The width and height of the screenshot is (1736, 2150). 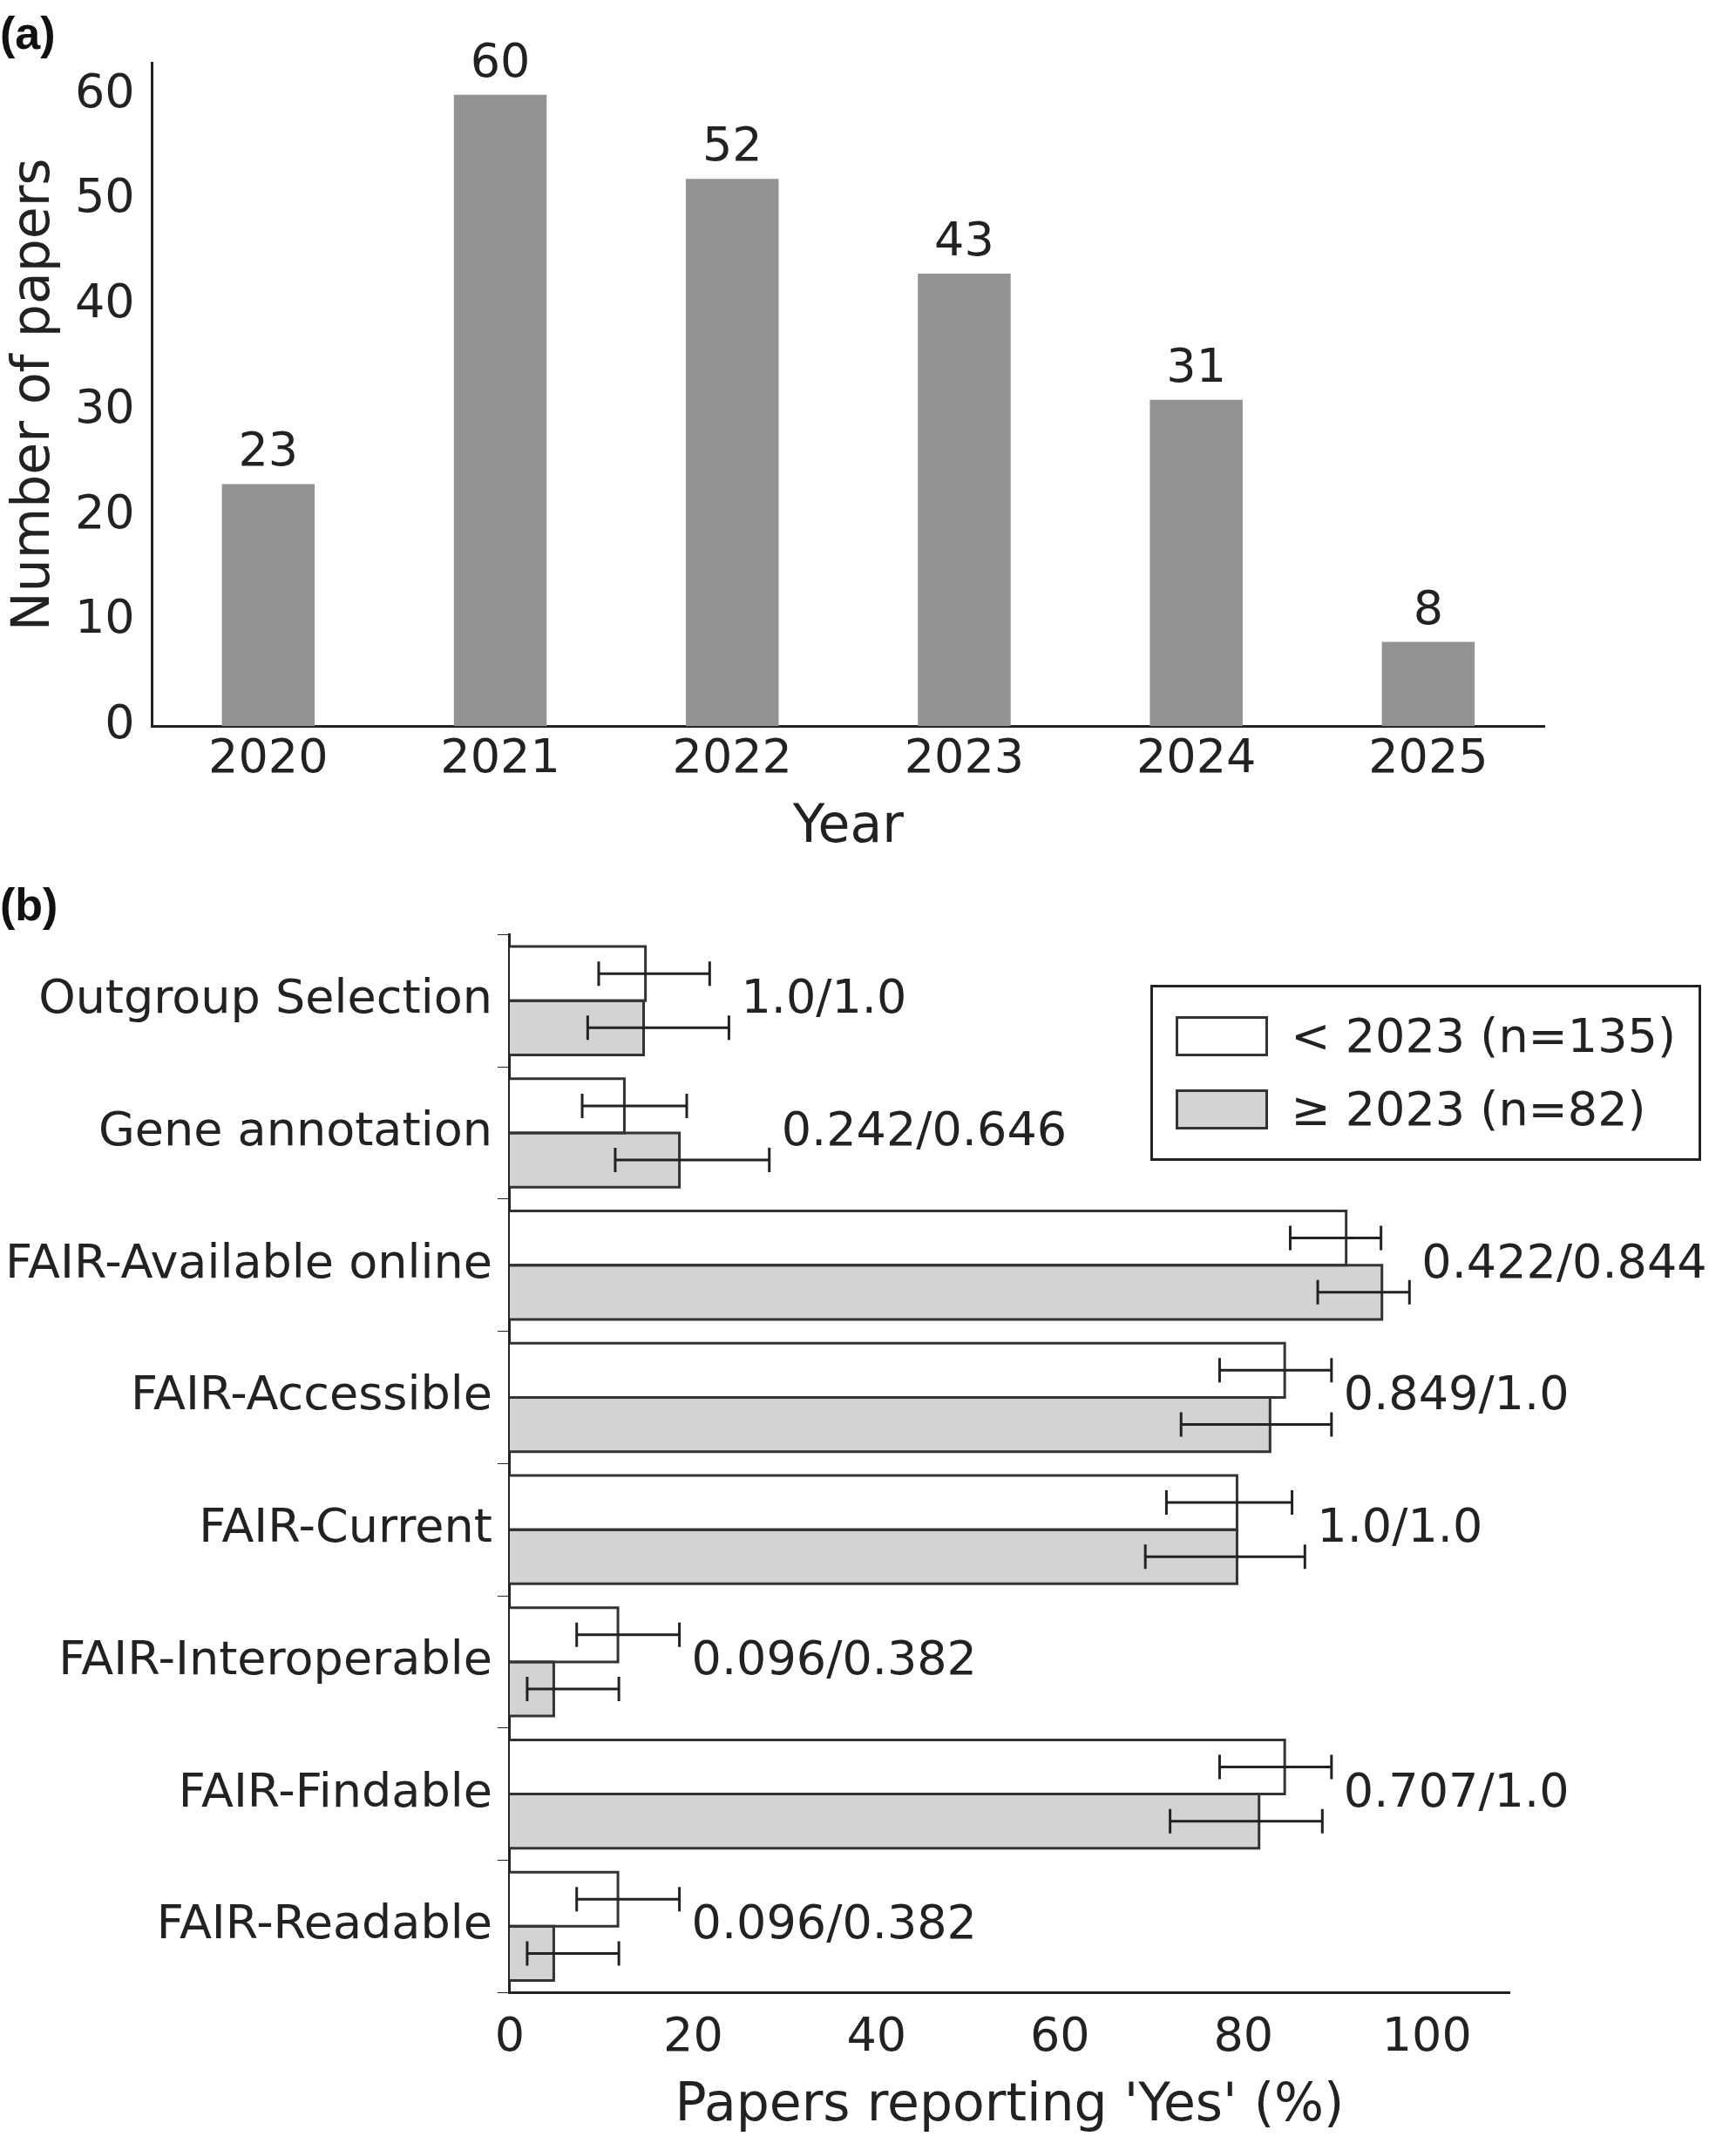 I want to click on x-tick-label: 2024, so click(x=1196, y=755).